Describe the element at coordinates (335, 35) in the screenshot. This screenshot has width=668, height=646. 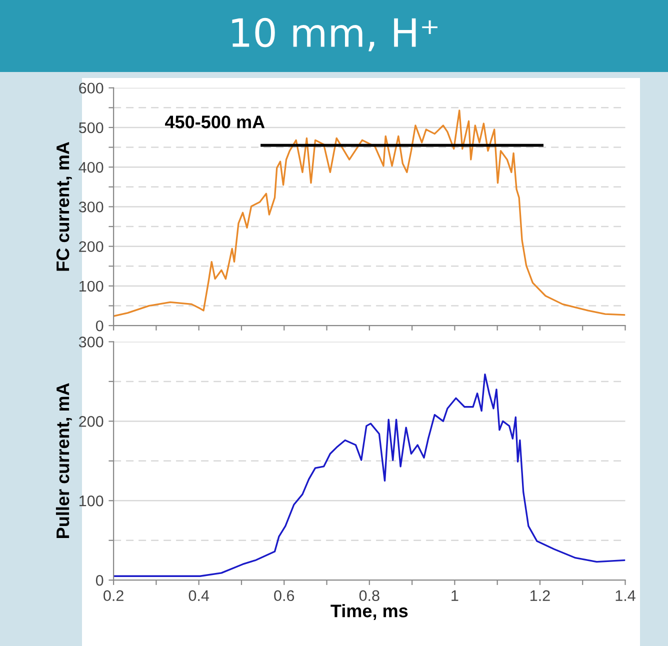
I see `chart-title: 10 mm, H⁺` at that location.